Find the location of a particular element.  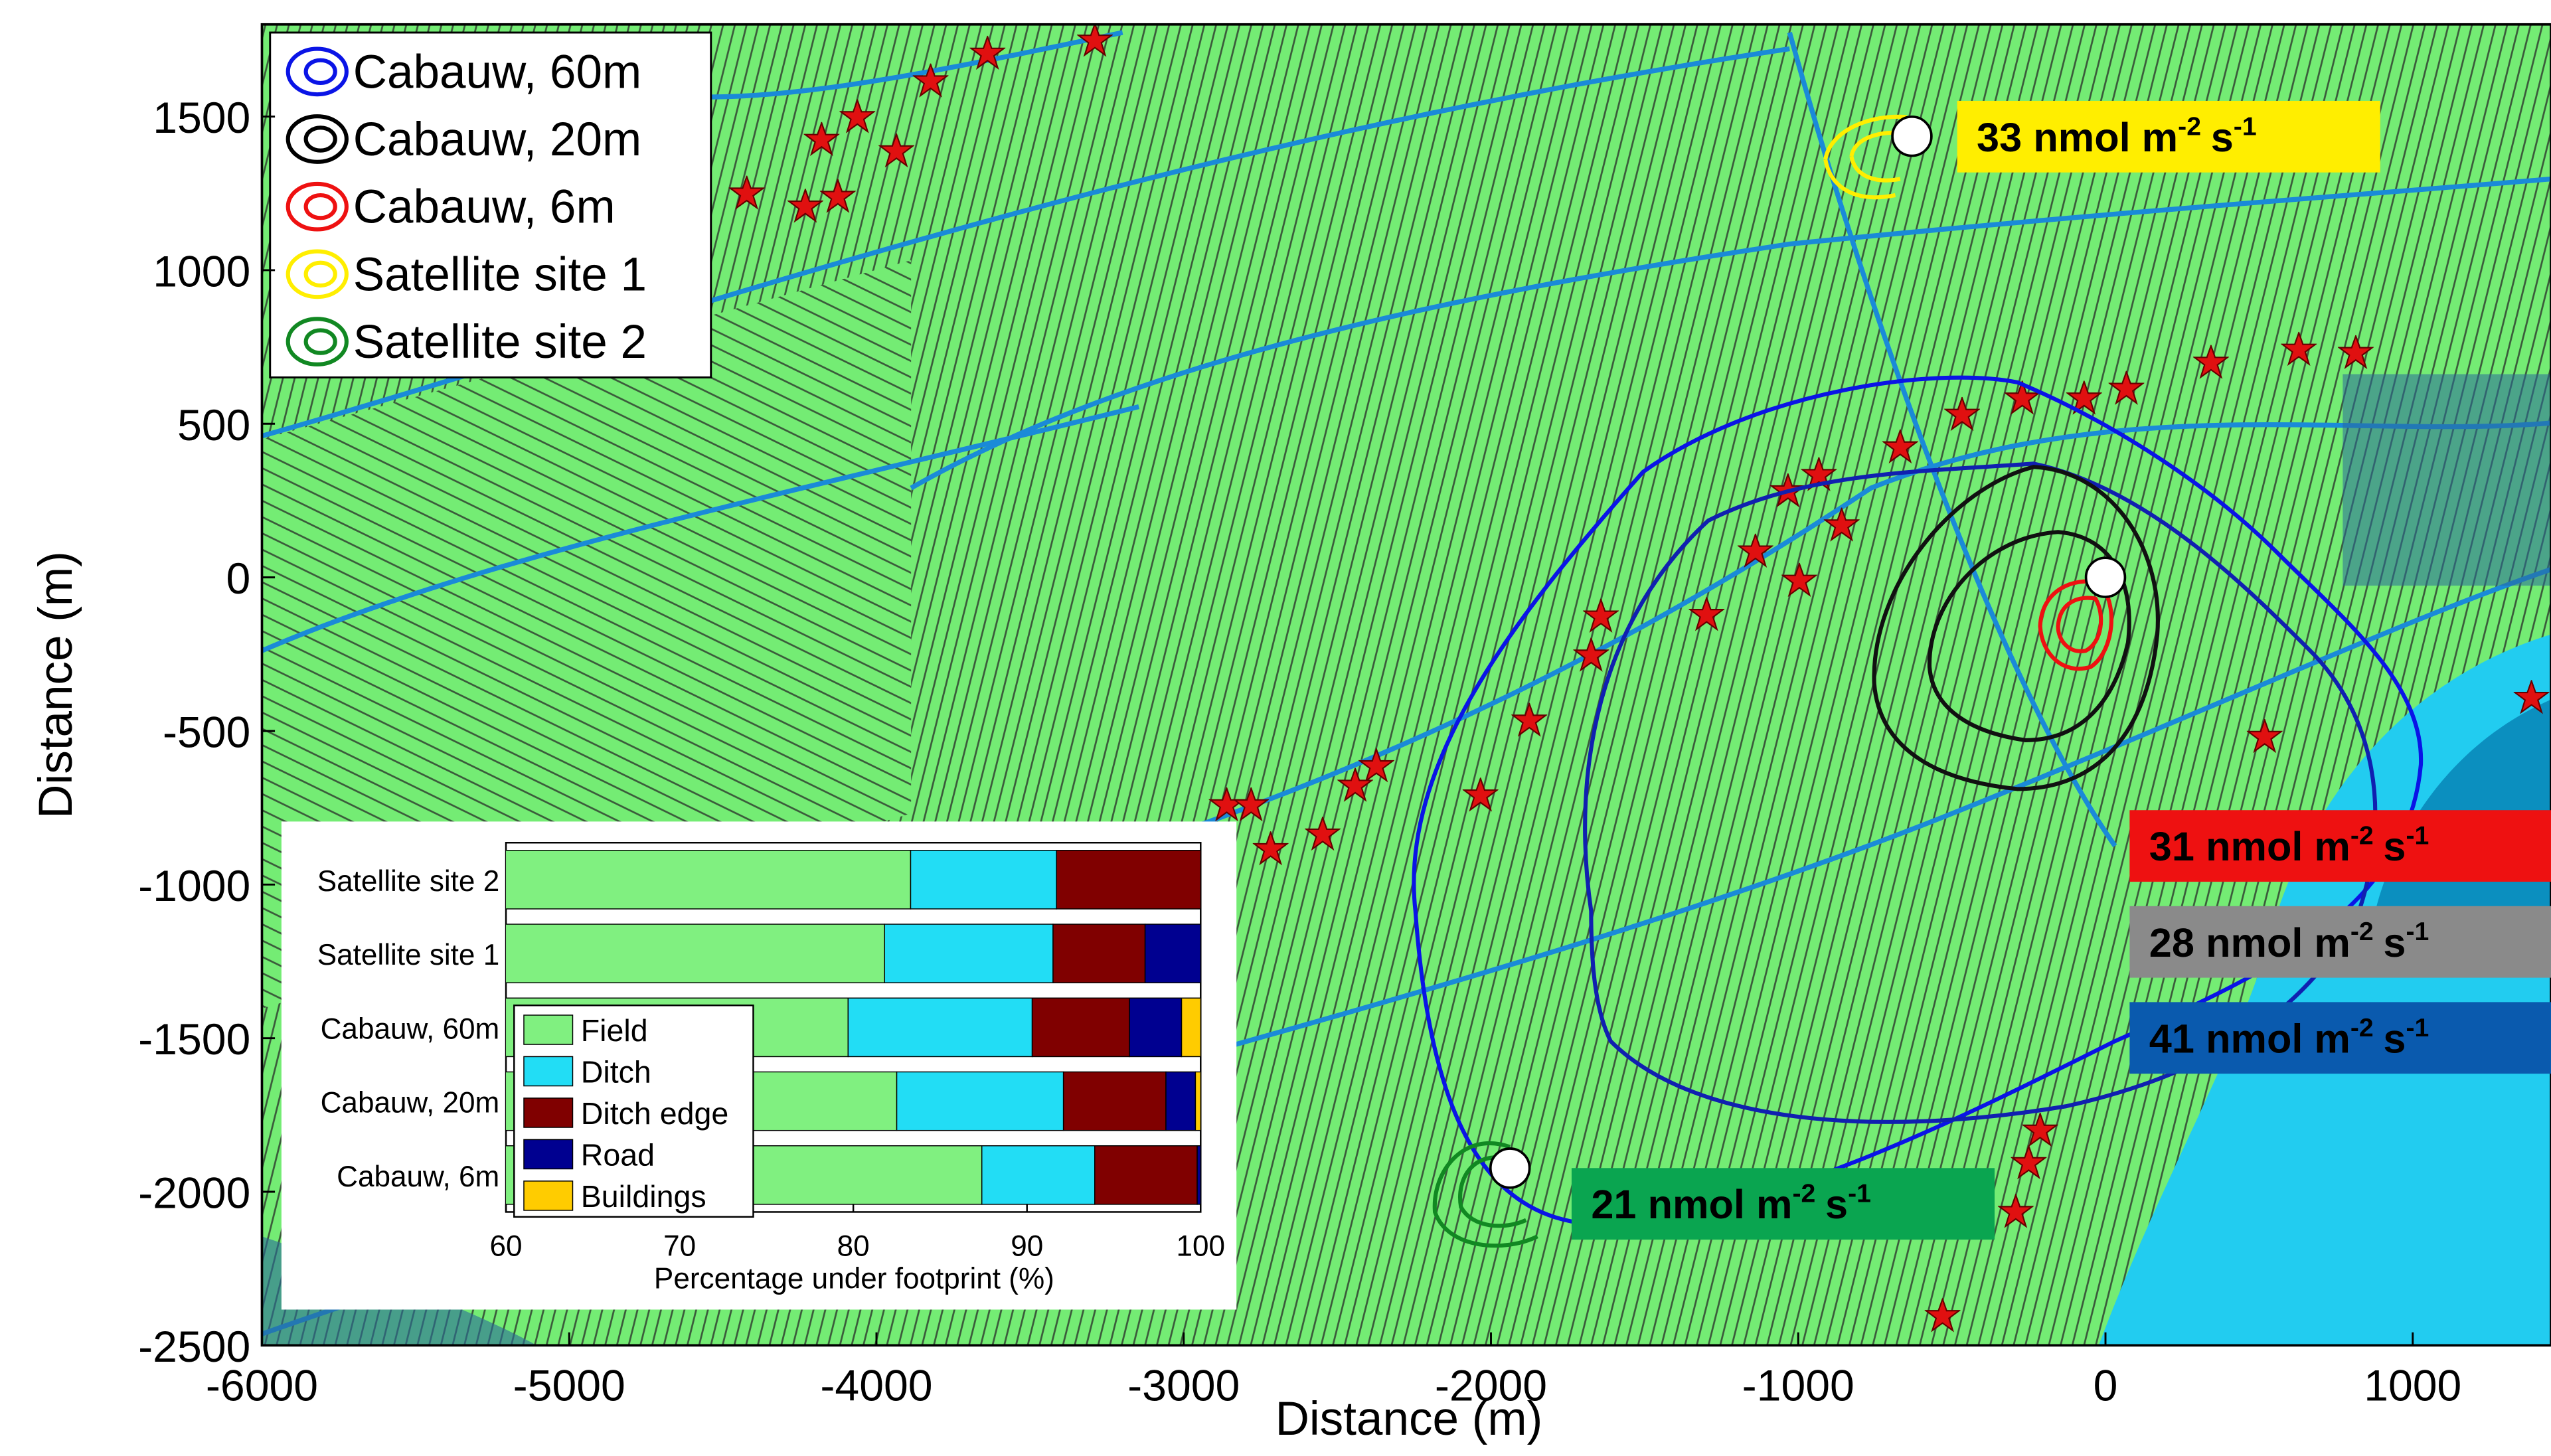

y-tick-label: 0 is located at coordinates (238, 579).